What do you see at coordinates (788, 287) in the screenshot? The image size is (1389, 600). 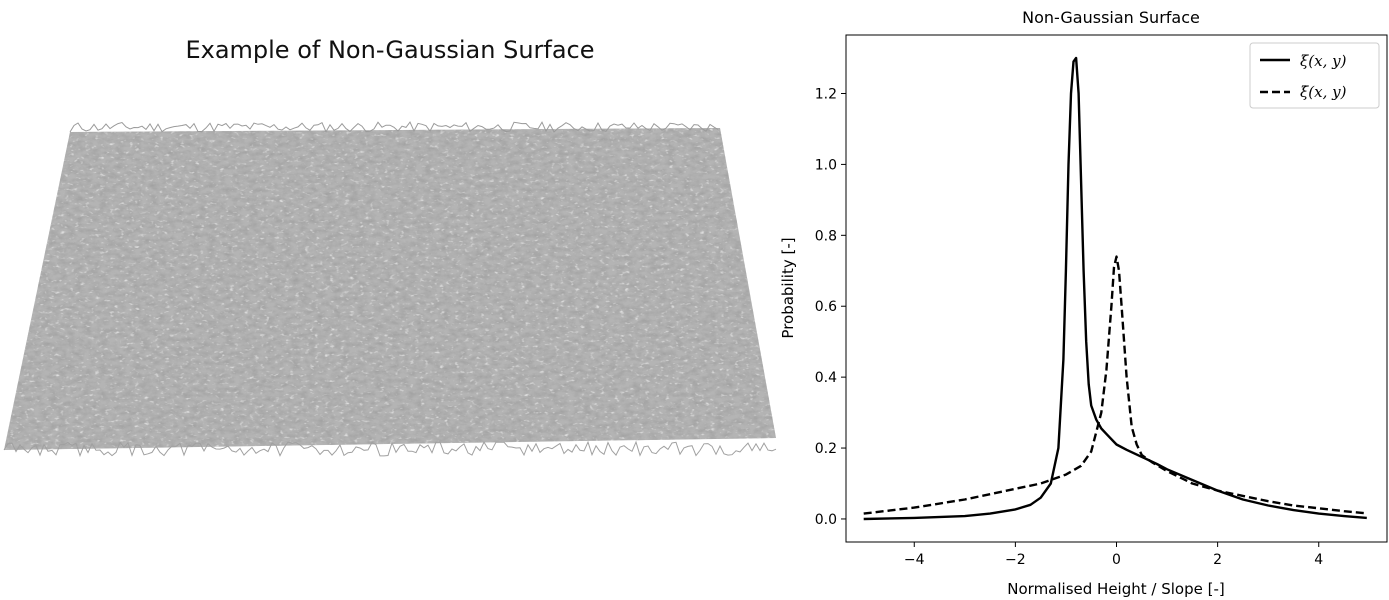 I see `y-axis-label: Probability [-]` at bounding box center [788, 287].